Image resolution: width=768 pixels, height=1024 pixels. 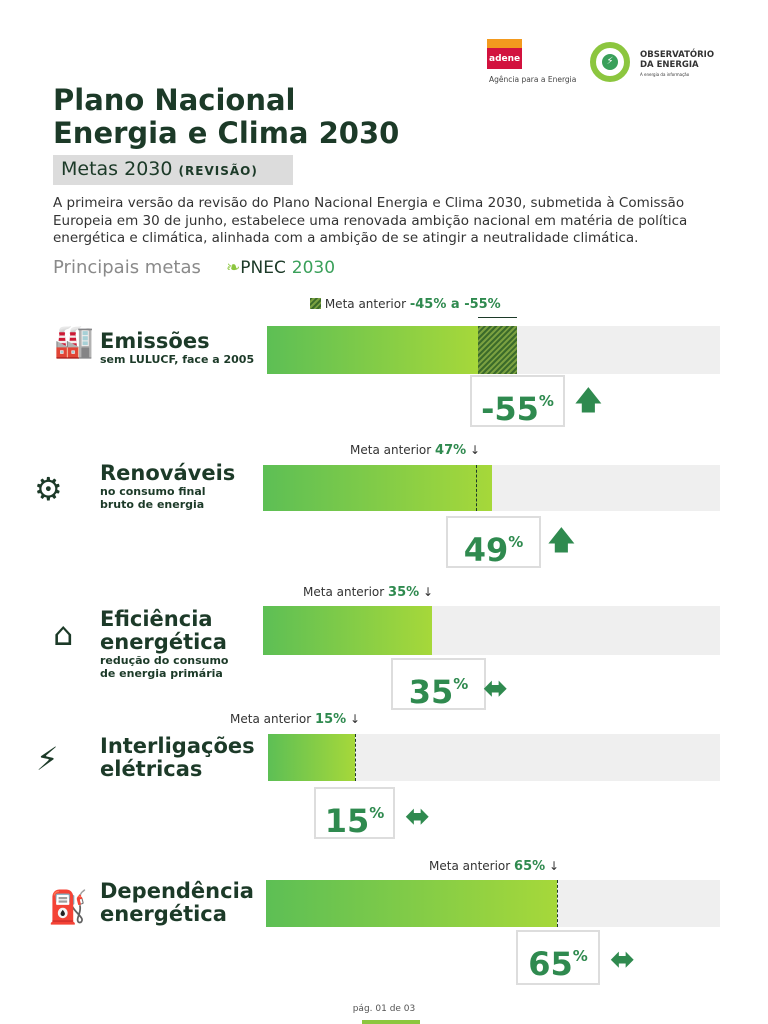 I want to click on target-value: -55%, so click(x=517, y=401).